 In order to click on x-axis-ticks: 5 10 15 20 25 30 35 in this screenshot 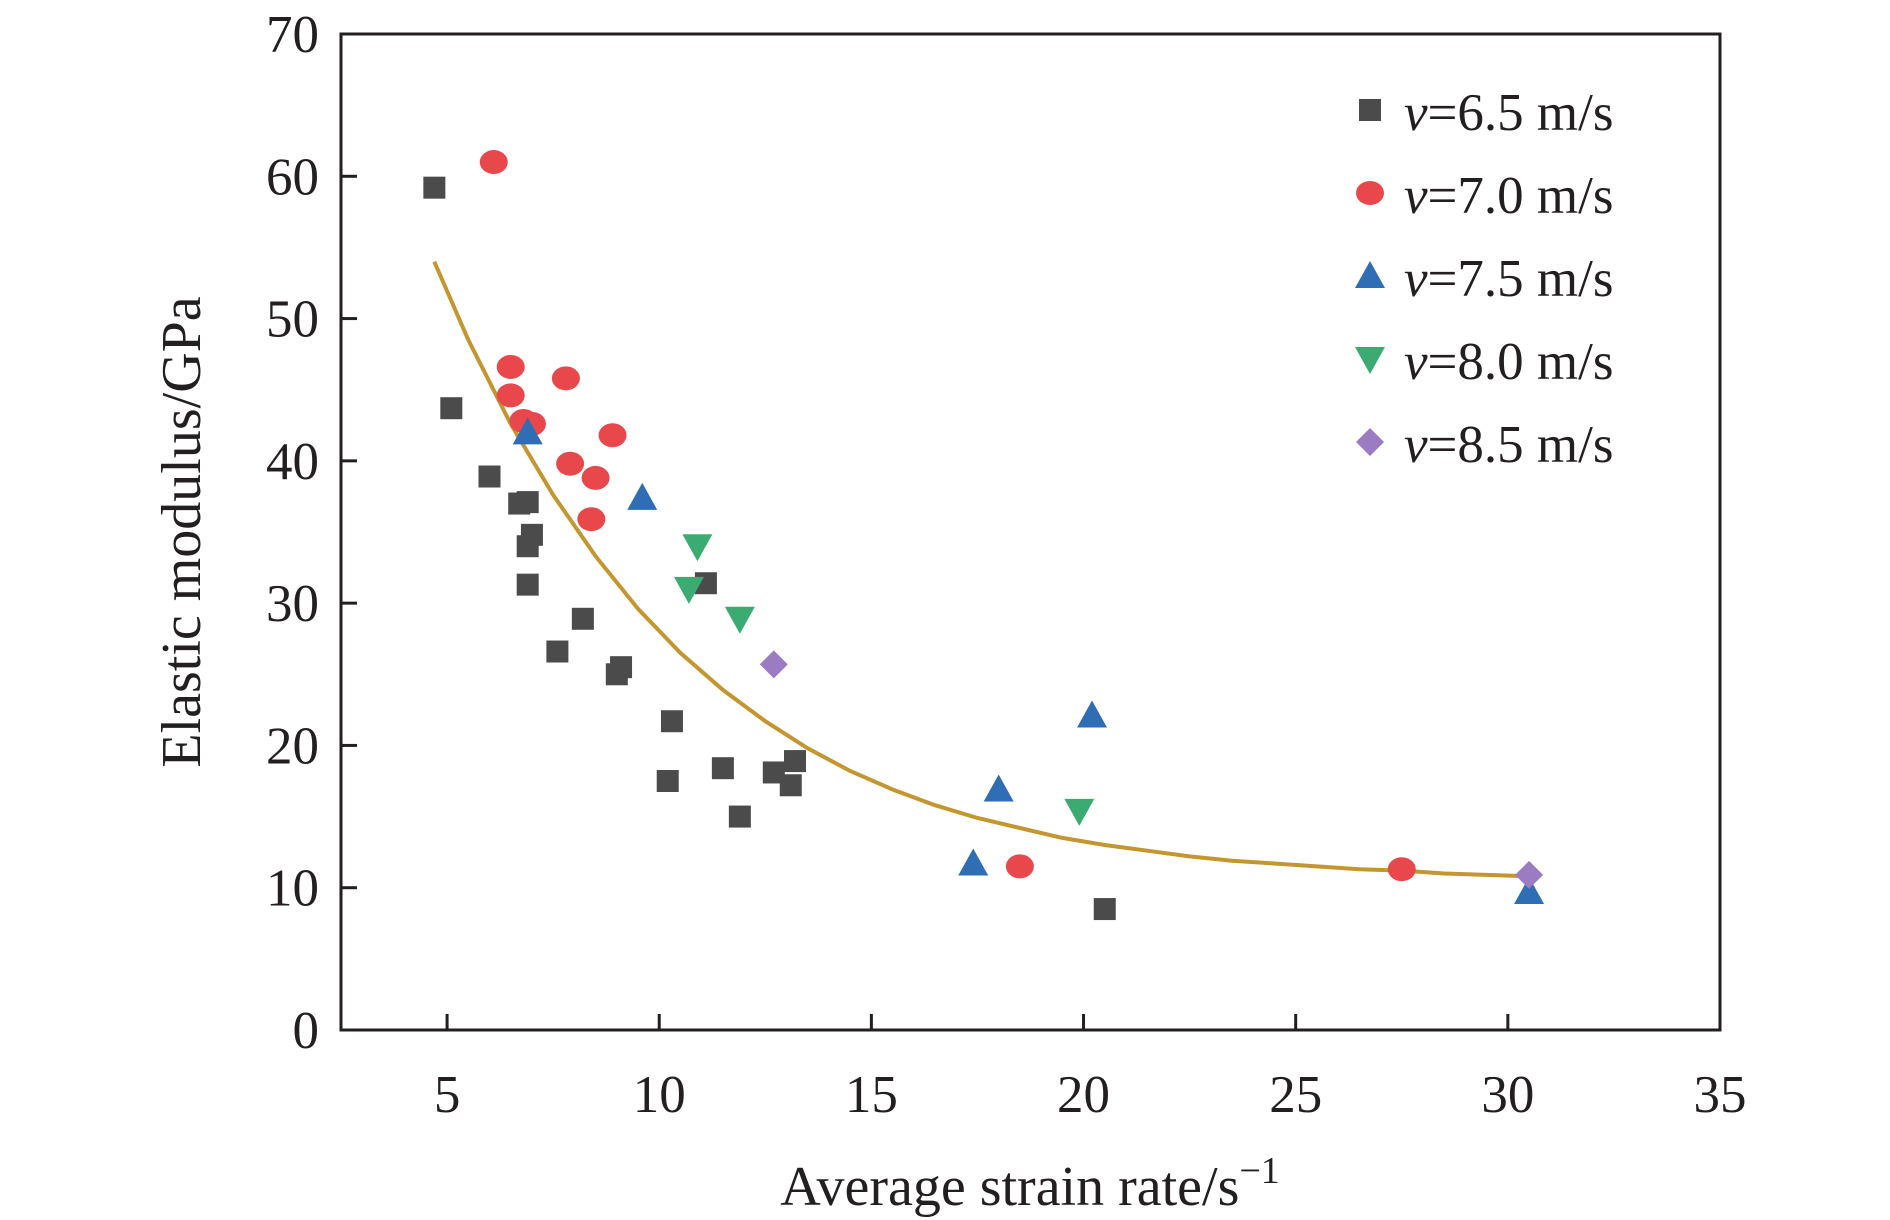, I will do `click(1090, 1069)`.